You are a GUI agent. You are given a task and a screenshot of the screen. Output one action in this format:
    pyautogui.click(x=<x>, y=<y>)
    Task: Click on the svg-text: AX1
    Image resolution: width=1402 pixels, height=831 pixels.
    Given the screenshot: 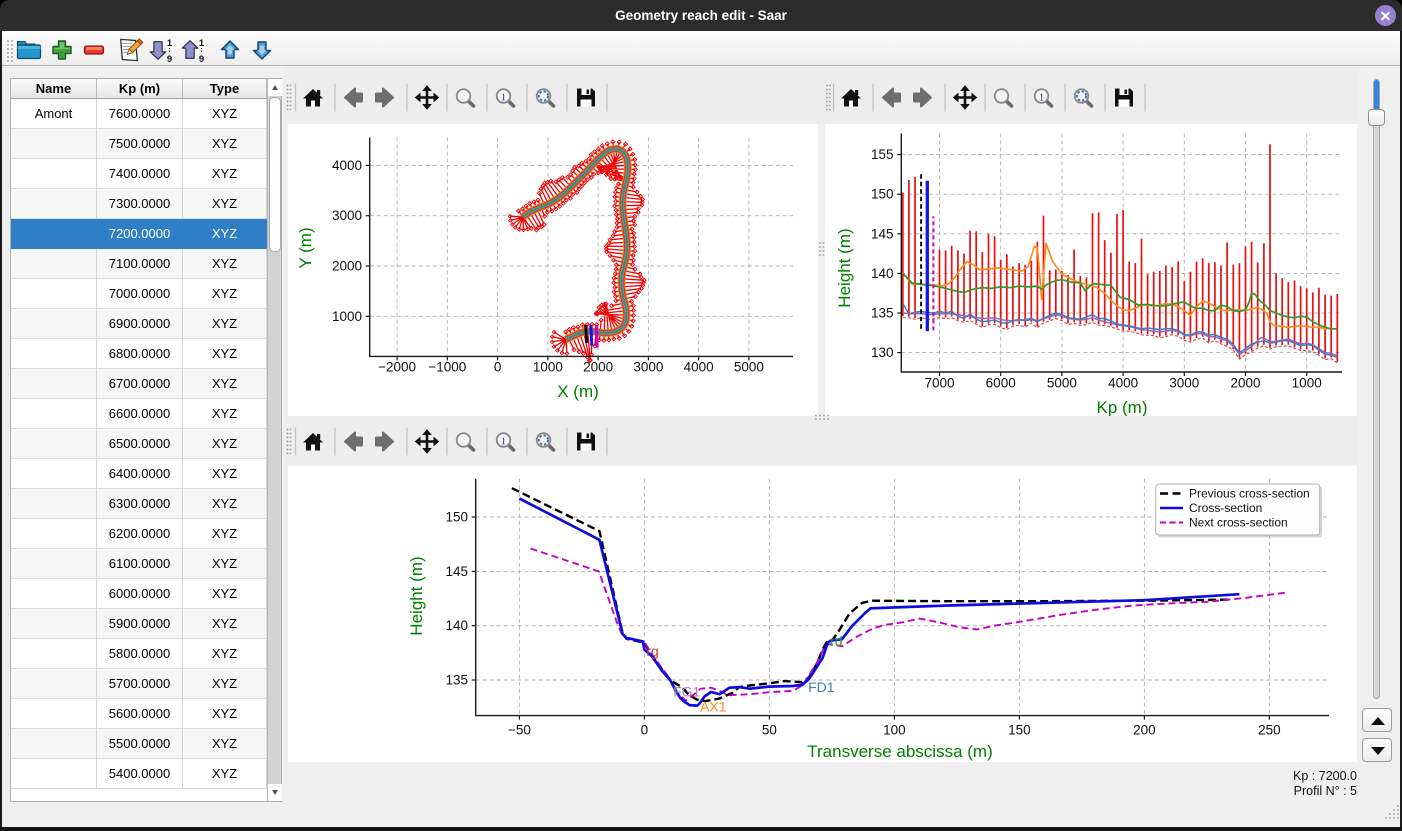 What is the action you would take?
    pyautogui.click(x=713, y=707)
    